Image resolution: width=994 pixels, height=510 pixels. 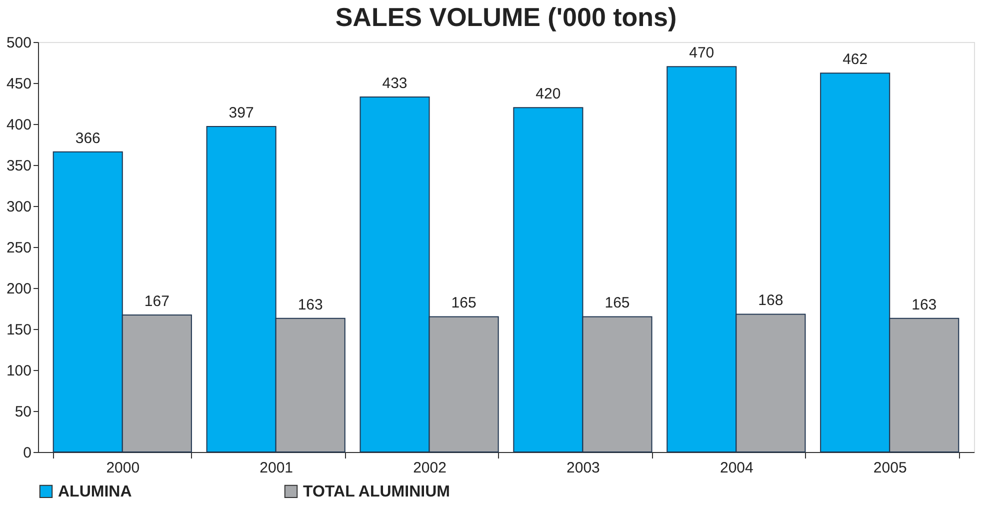 What do you see at coordinates (19, 166) in the screenshot?
I see `y-tick-label: 350` at bounding box center [19, 166].